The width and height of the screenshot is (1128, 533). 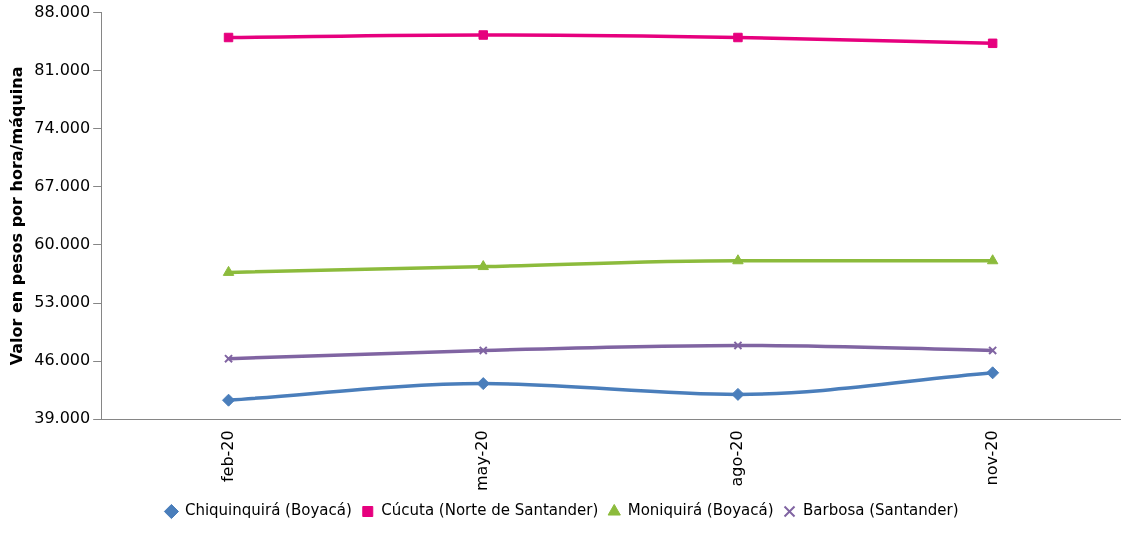 I want to click on y-tick-label: 67.000, so click(x=62, y=186).